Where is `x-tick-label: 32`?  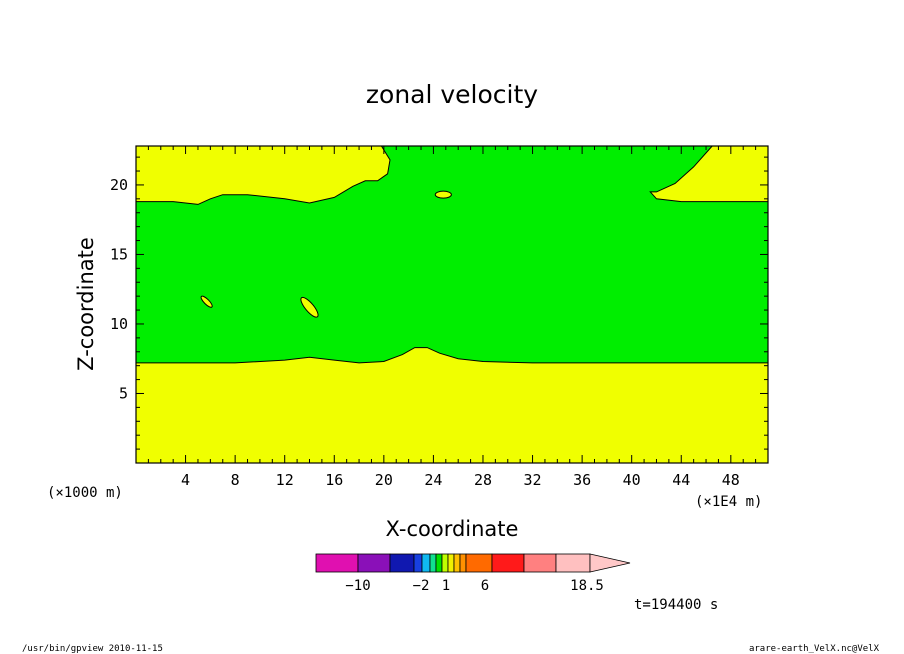
x-tick-label: 32 is located at coordinates (533, 480).